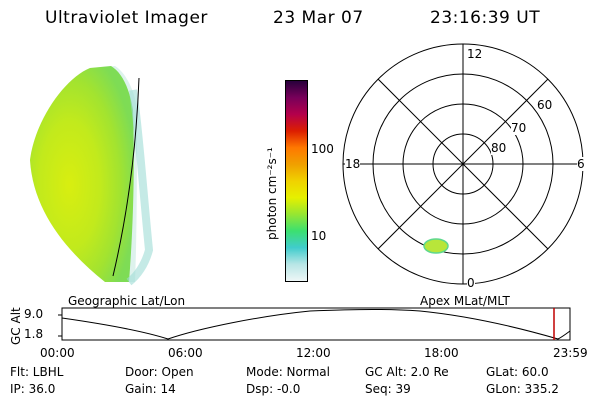  I want to click on status-seq: Seq: 39, so click(388, 389).